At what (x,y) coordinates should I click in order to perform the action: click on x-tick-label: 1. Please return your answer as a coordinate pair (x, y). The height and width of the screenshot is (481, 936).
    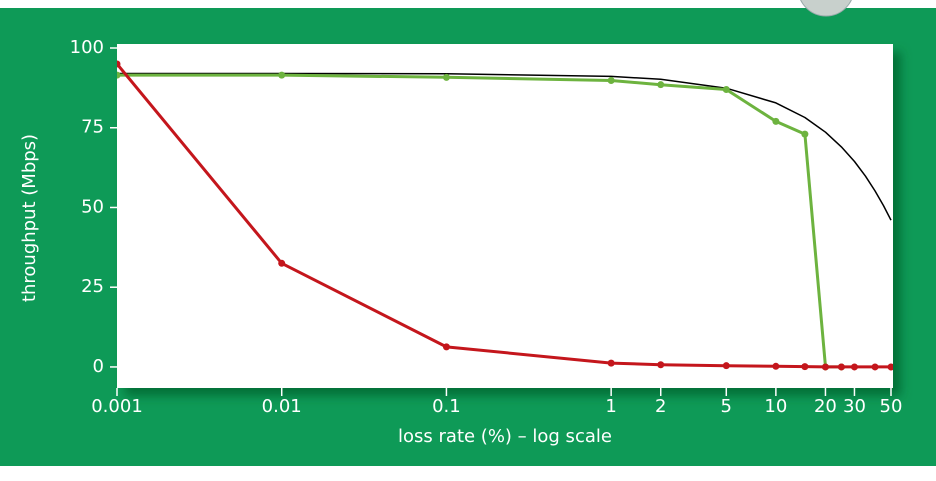
    Looking at the image, I should click on (610, 406).